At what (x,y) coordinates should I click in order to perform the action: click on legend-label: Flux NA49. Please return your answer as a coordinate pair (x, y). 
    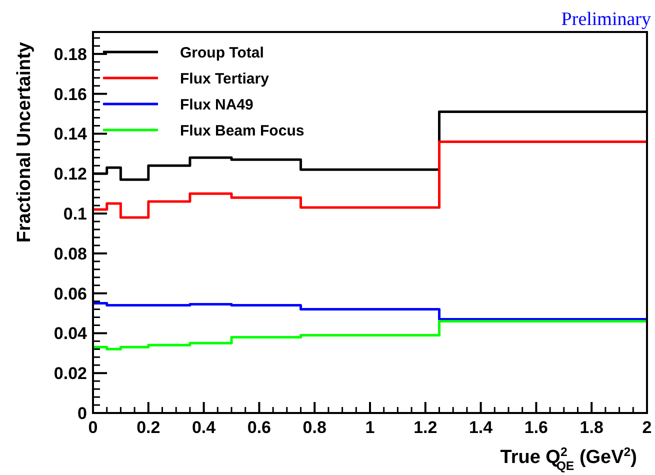
    Looking at the image, I should click on (217, 105).